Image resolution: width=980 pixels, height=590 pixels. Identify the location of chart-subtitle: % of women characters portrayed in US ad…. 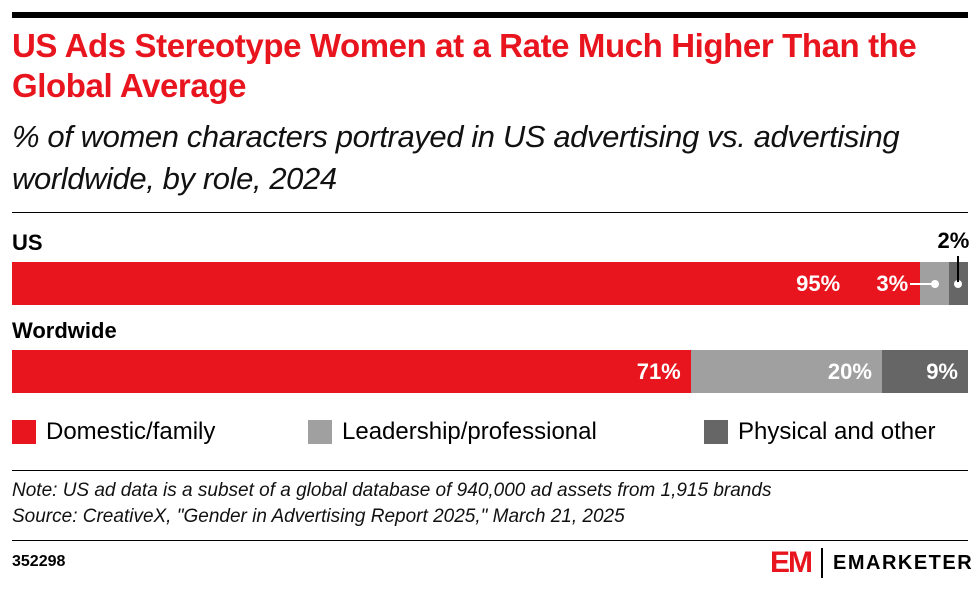
(456, 157).